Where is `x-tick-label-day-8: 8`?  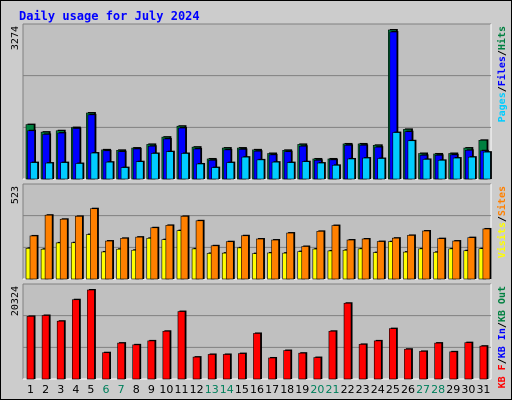
x-tick-label-day-8: 8 is located at coordinates (136, 389).